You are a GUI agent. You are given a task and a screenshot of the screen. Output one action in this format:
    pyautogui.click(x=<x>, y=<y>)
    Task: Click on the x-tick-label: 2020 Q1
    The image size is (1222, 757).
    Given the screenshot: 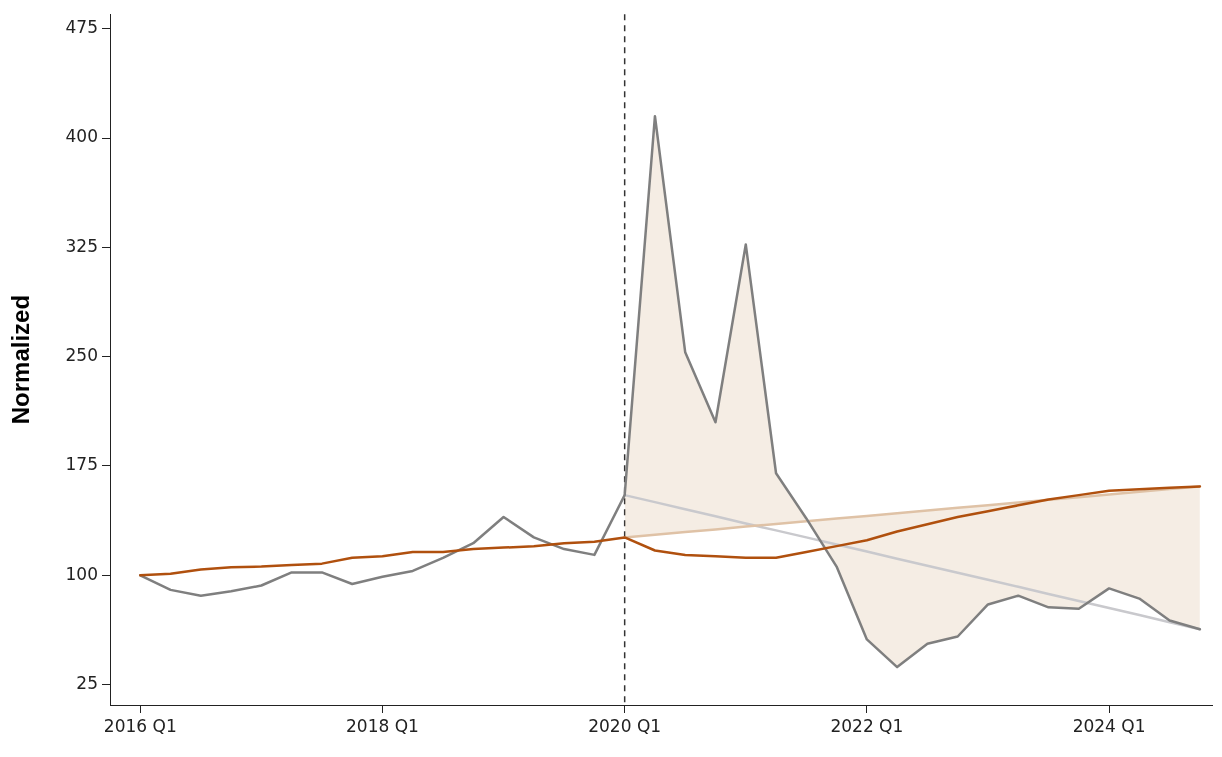 What is the action you would take?
    pyautogui.click(x=625, y=725)
    